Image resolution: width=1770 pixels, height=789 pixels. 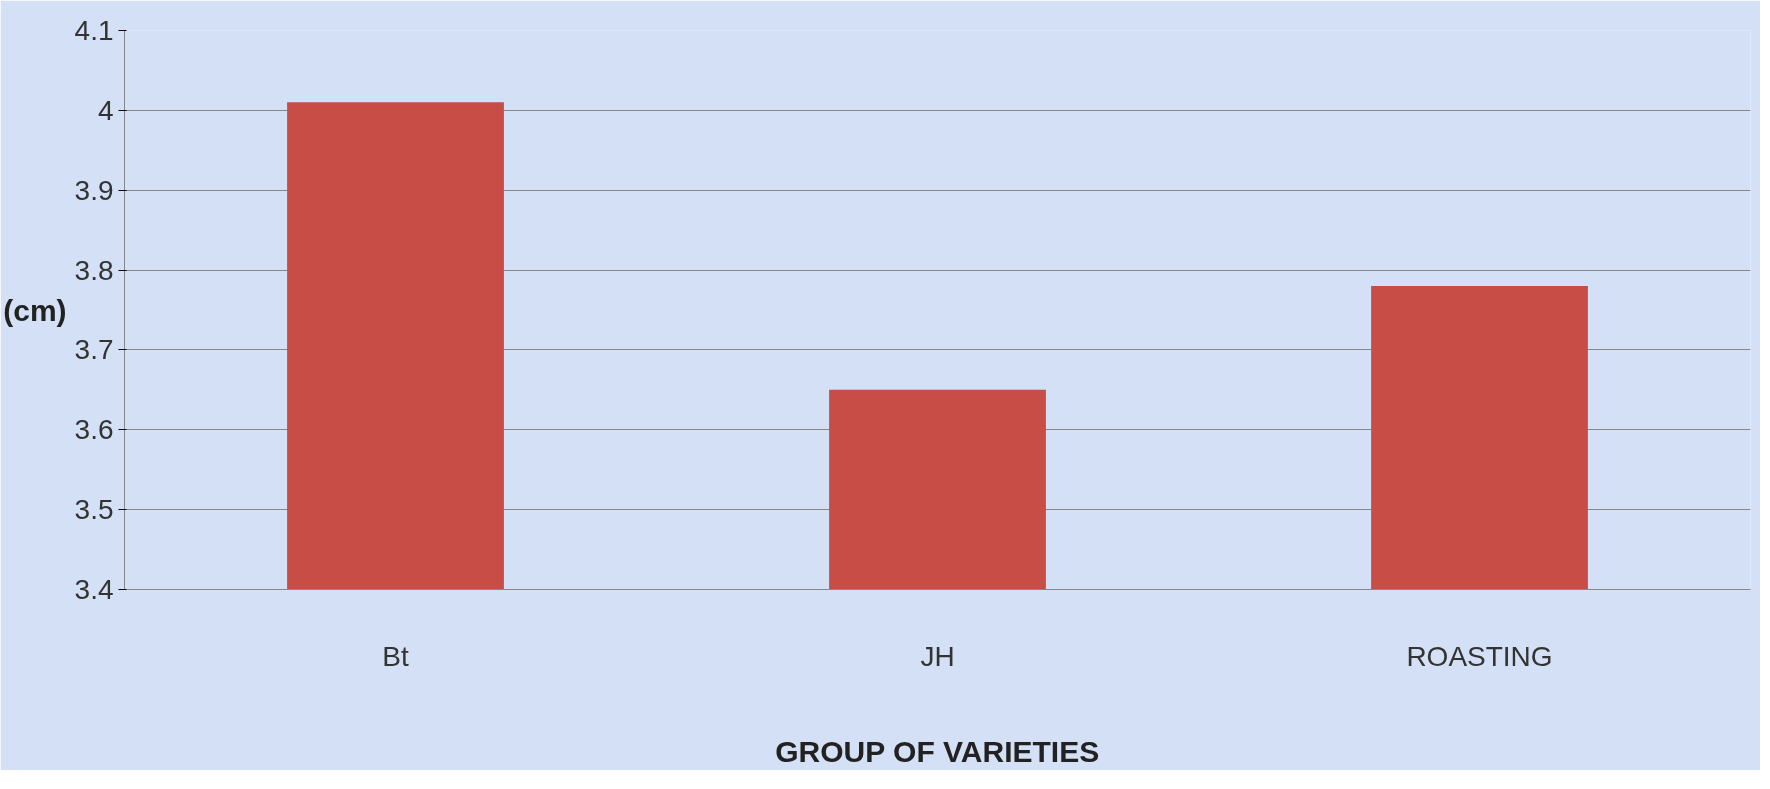 I want to click on y-axis-title: (cm), so click(x=35, y=310).